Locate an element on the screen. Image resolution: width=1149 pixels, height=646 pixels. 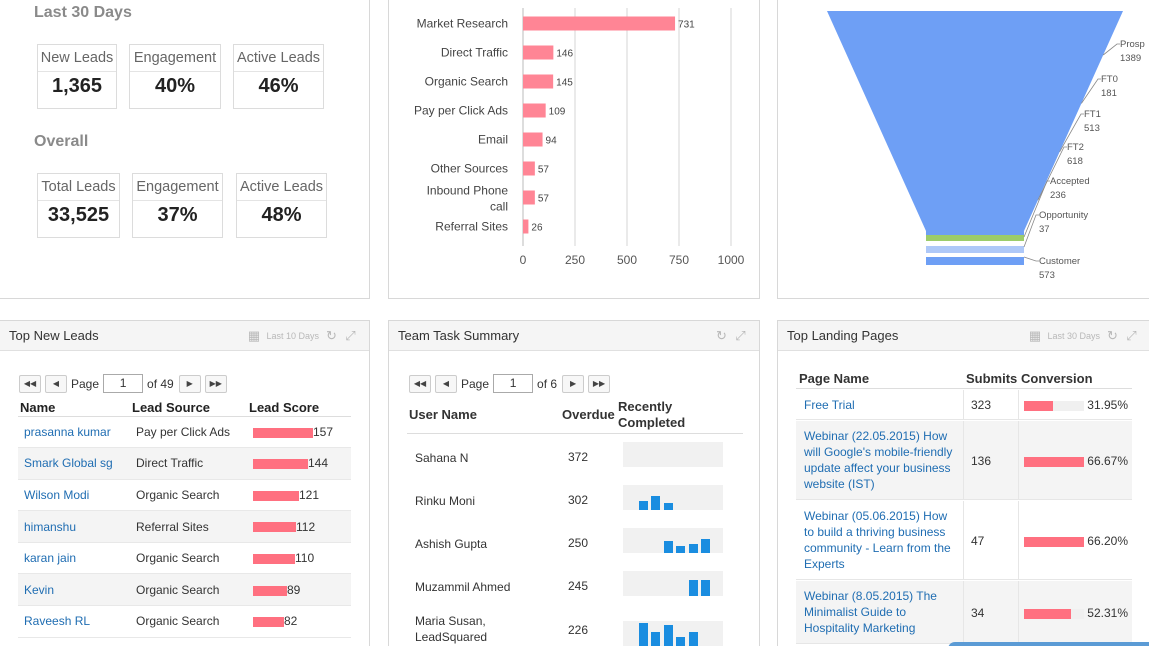
date-range-label: Last 10 Days is located at coordinates (292, 335).